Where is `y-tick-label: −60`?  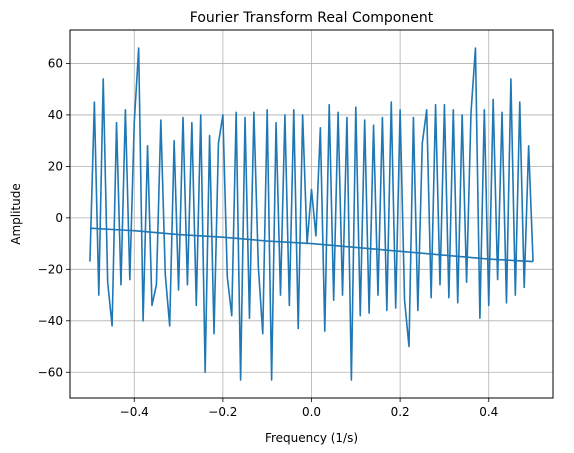
y-tick-label: −60 is located at coordinates (50, 372).